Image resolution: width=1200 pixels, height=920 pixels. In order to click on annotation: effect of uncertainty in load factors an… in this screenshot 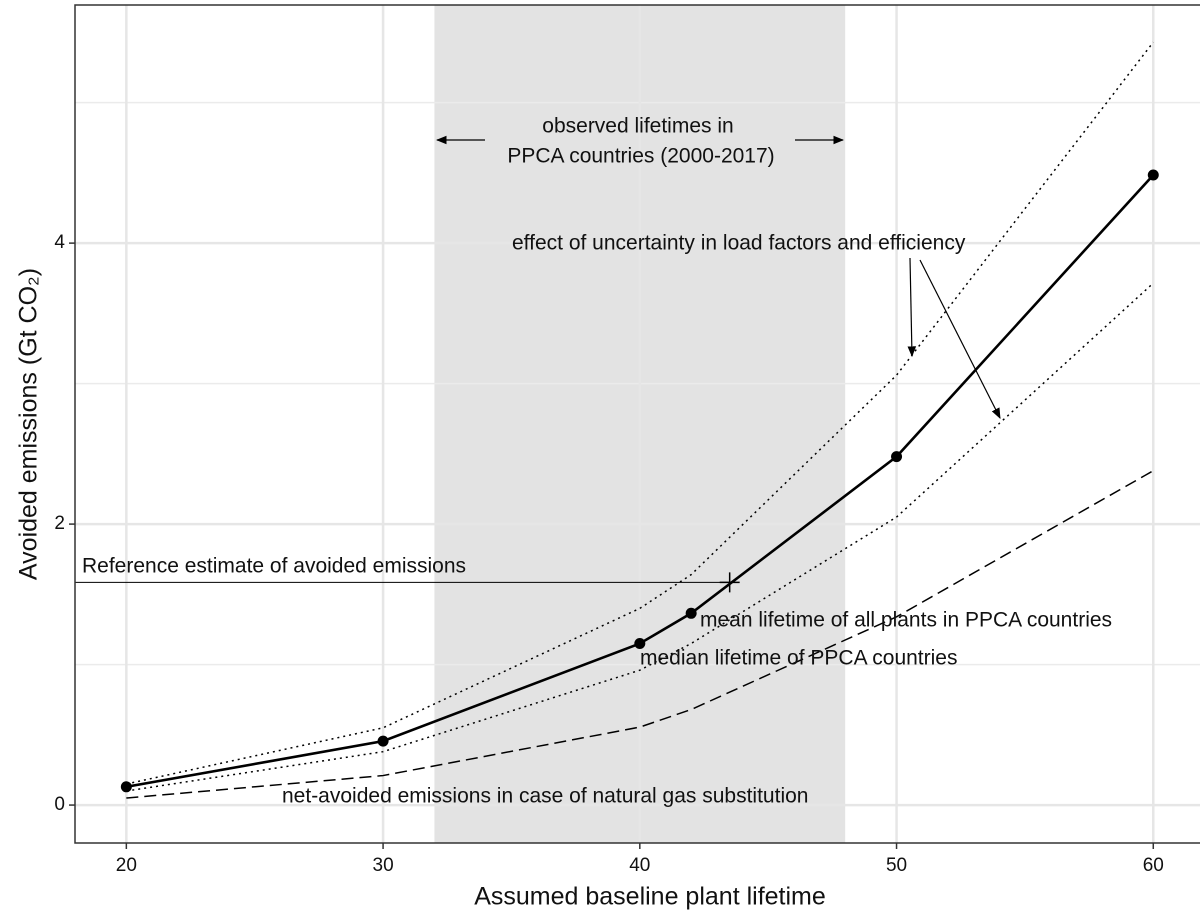, I will do `click(739, 243)`.